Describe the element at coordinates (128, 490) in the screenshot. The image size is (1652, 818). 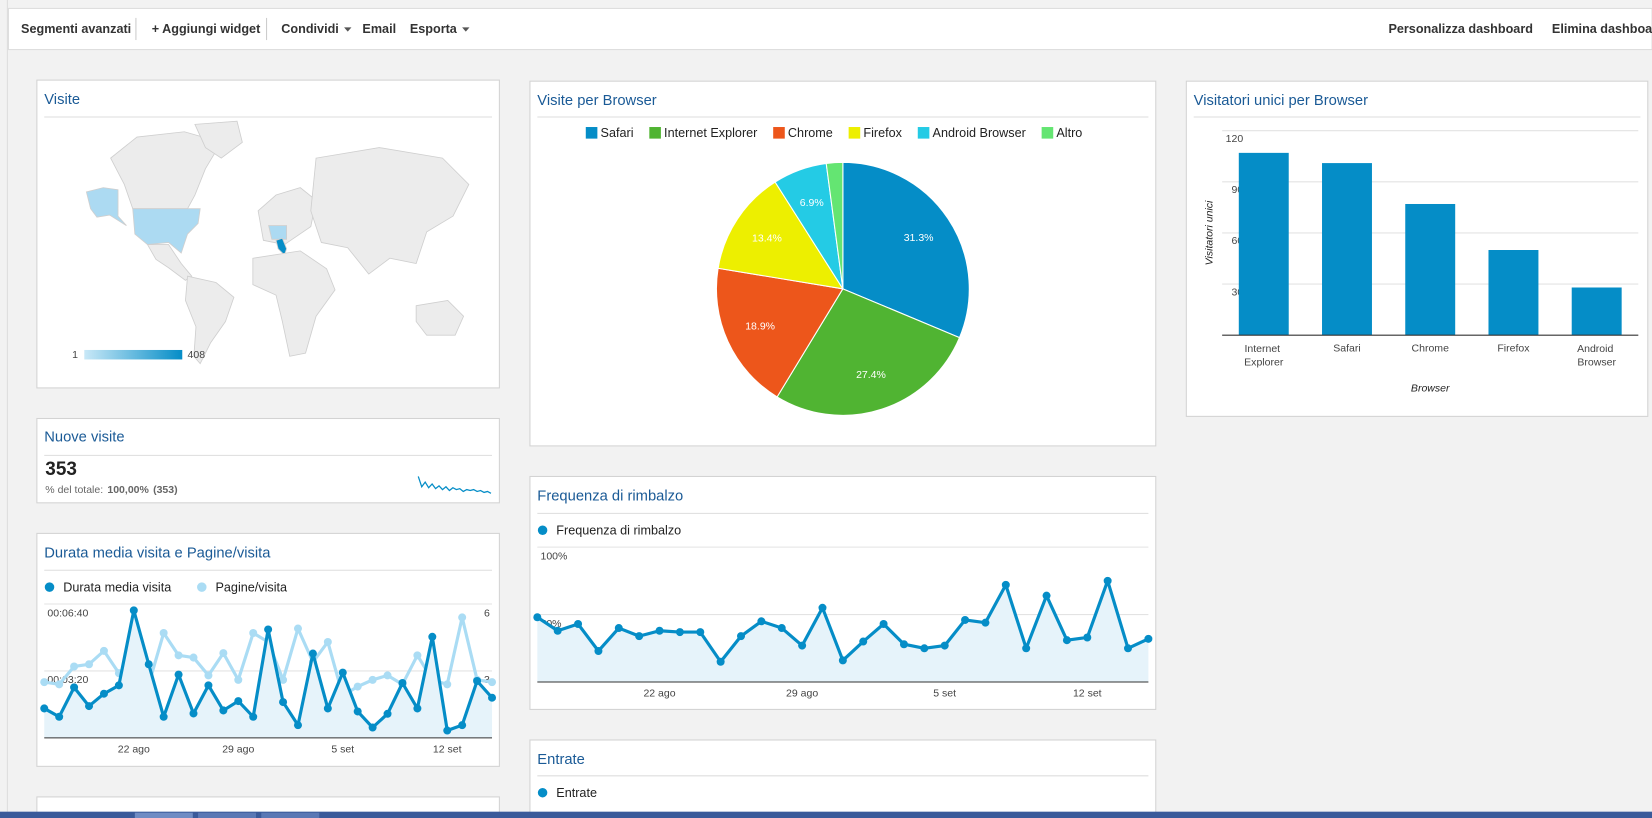
I see `share-value: 100,00%` at that location.